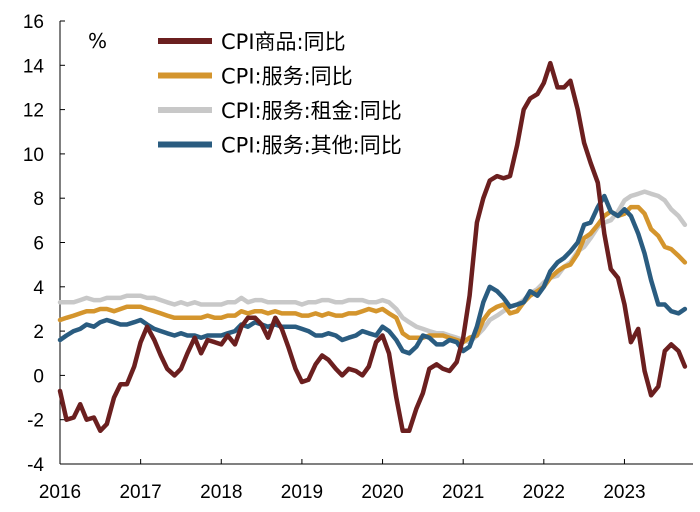 Image resolution: width=700 pixels, height=512 pixels. What do you see at coordinates (302, 492) in the screenshot?
I see `x-tick-label: 2019` at bounding box center [302, 492].